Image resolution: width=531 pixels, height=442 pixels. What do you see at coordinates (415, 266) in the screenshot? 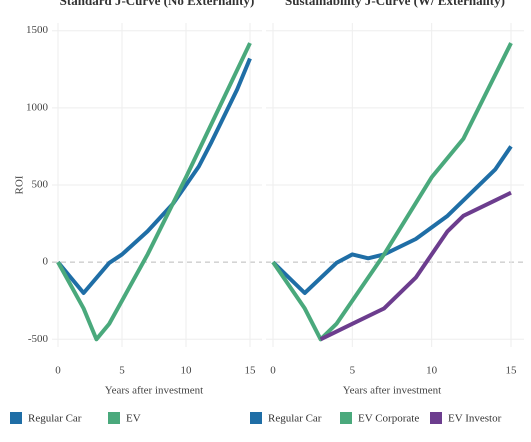
I see `series-line` at bounding box center [415, 266].